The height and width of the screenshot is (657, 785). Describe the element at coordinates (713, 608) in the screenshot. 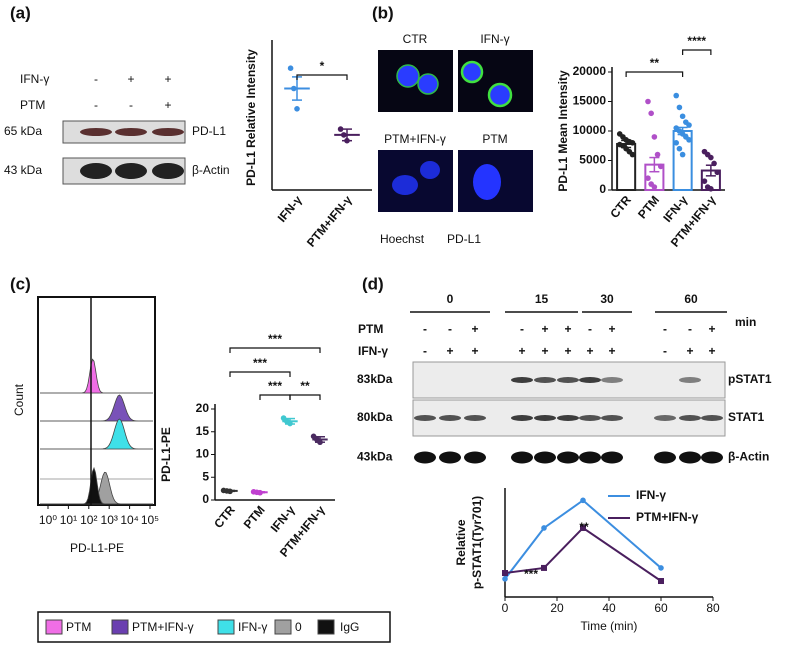

I see `x-tick-label: 80` at that location.